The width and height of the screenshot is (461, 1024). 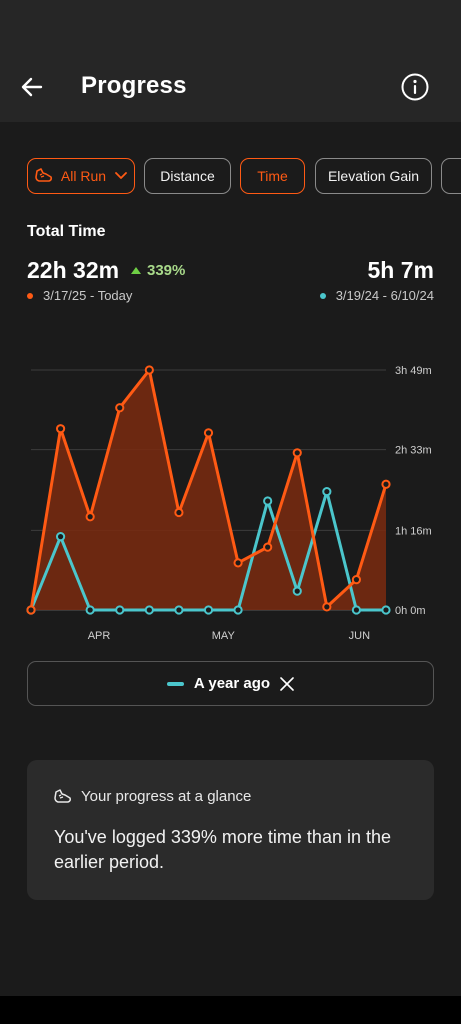 I want to click on back-button, so click(x=32, y=87).